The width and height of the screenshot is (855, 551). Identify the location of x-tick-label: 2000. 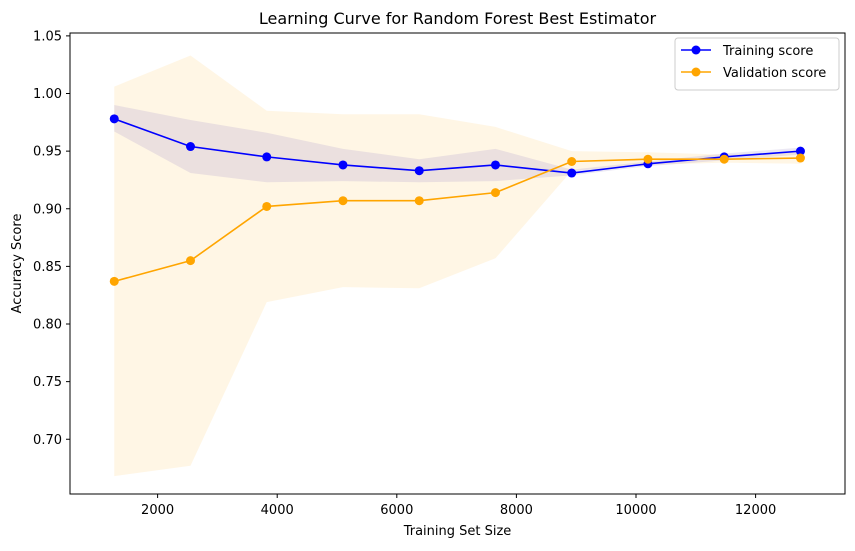
(157, 510).